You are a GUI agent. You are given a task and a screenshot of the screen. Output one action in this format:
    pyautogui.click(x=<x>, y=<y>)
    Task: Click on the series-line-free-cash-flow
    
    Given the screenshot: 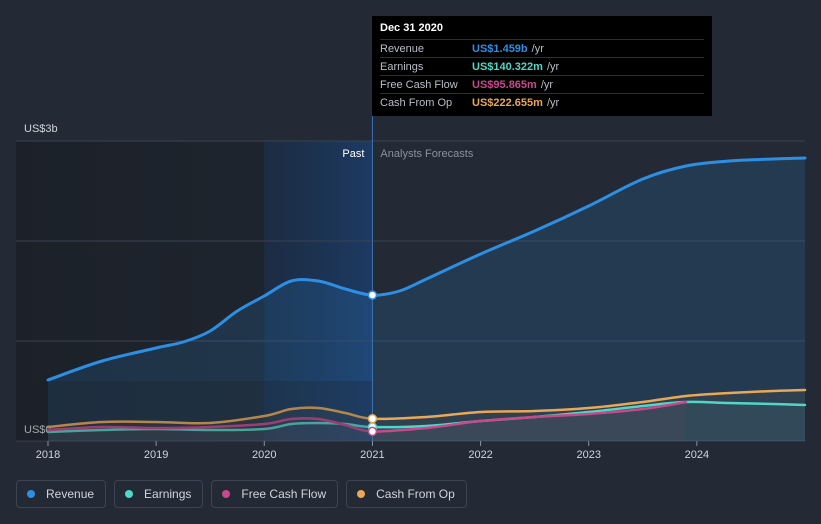 What is the action you would take?
    pyautogui.click(x=367, y=416)
    